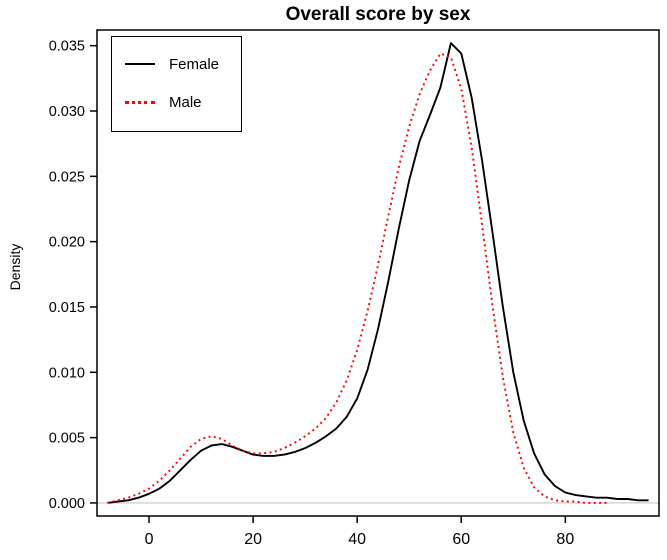 Image resolution: width=667 pixels, height=560 pixels. I want to click on legend-label-female: Female, so click(194, 64).